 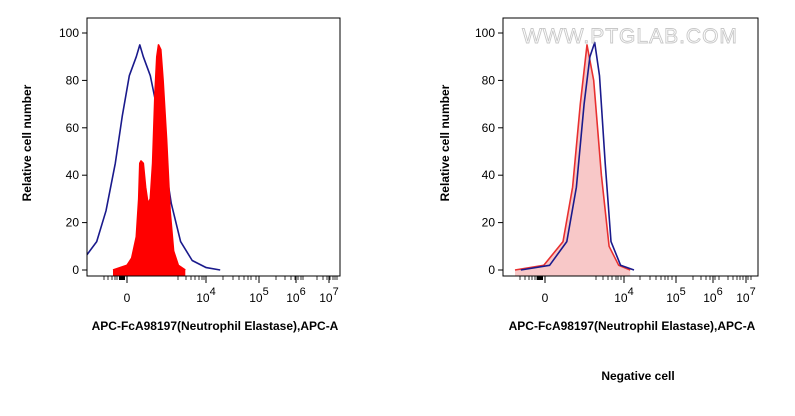 I want to click on right-x-tick-label: 10⁵, so click(x=675, y=295).